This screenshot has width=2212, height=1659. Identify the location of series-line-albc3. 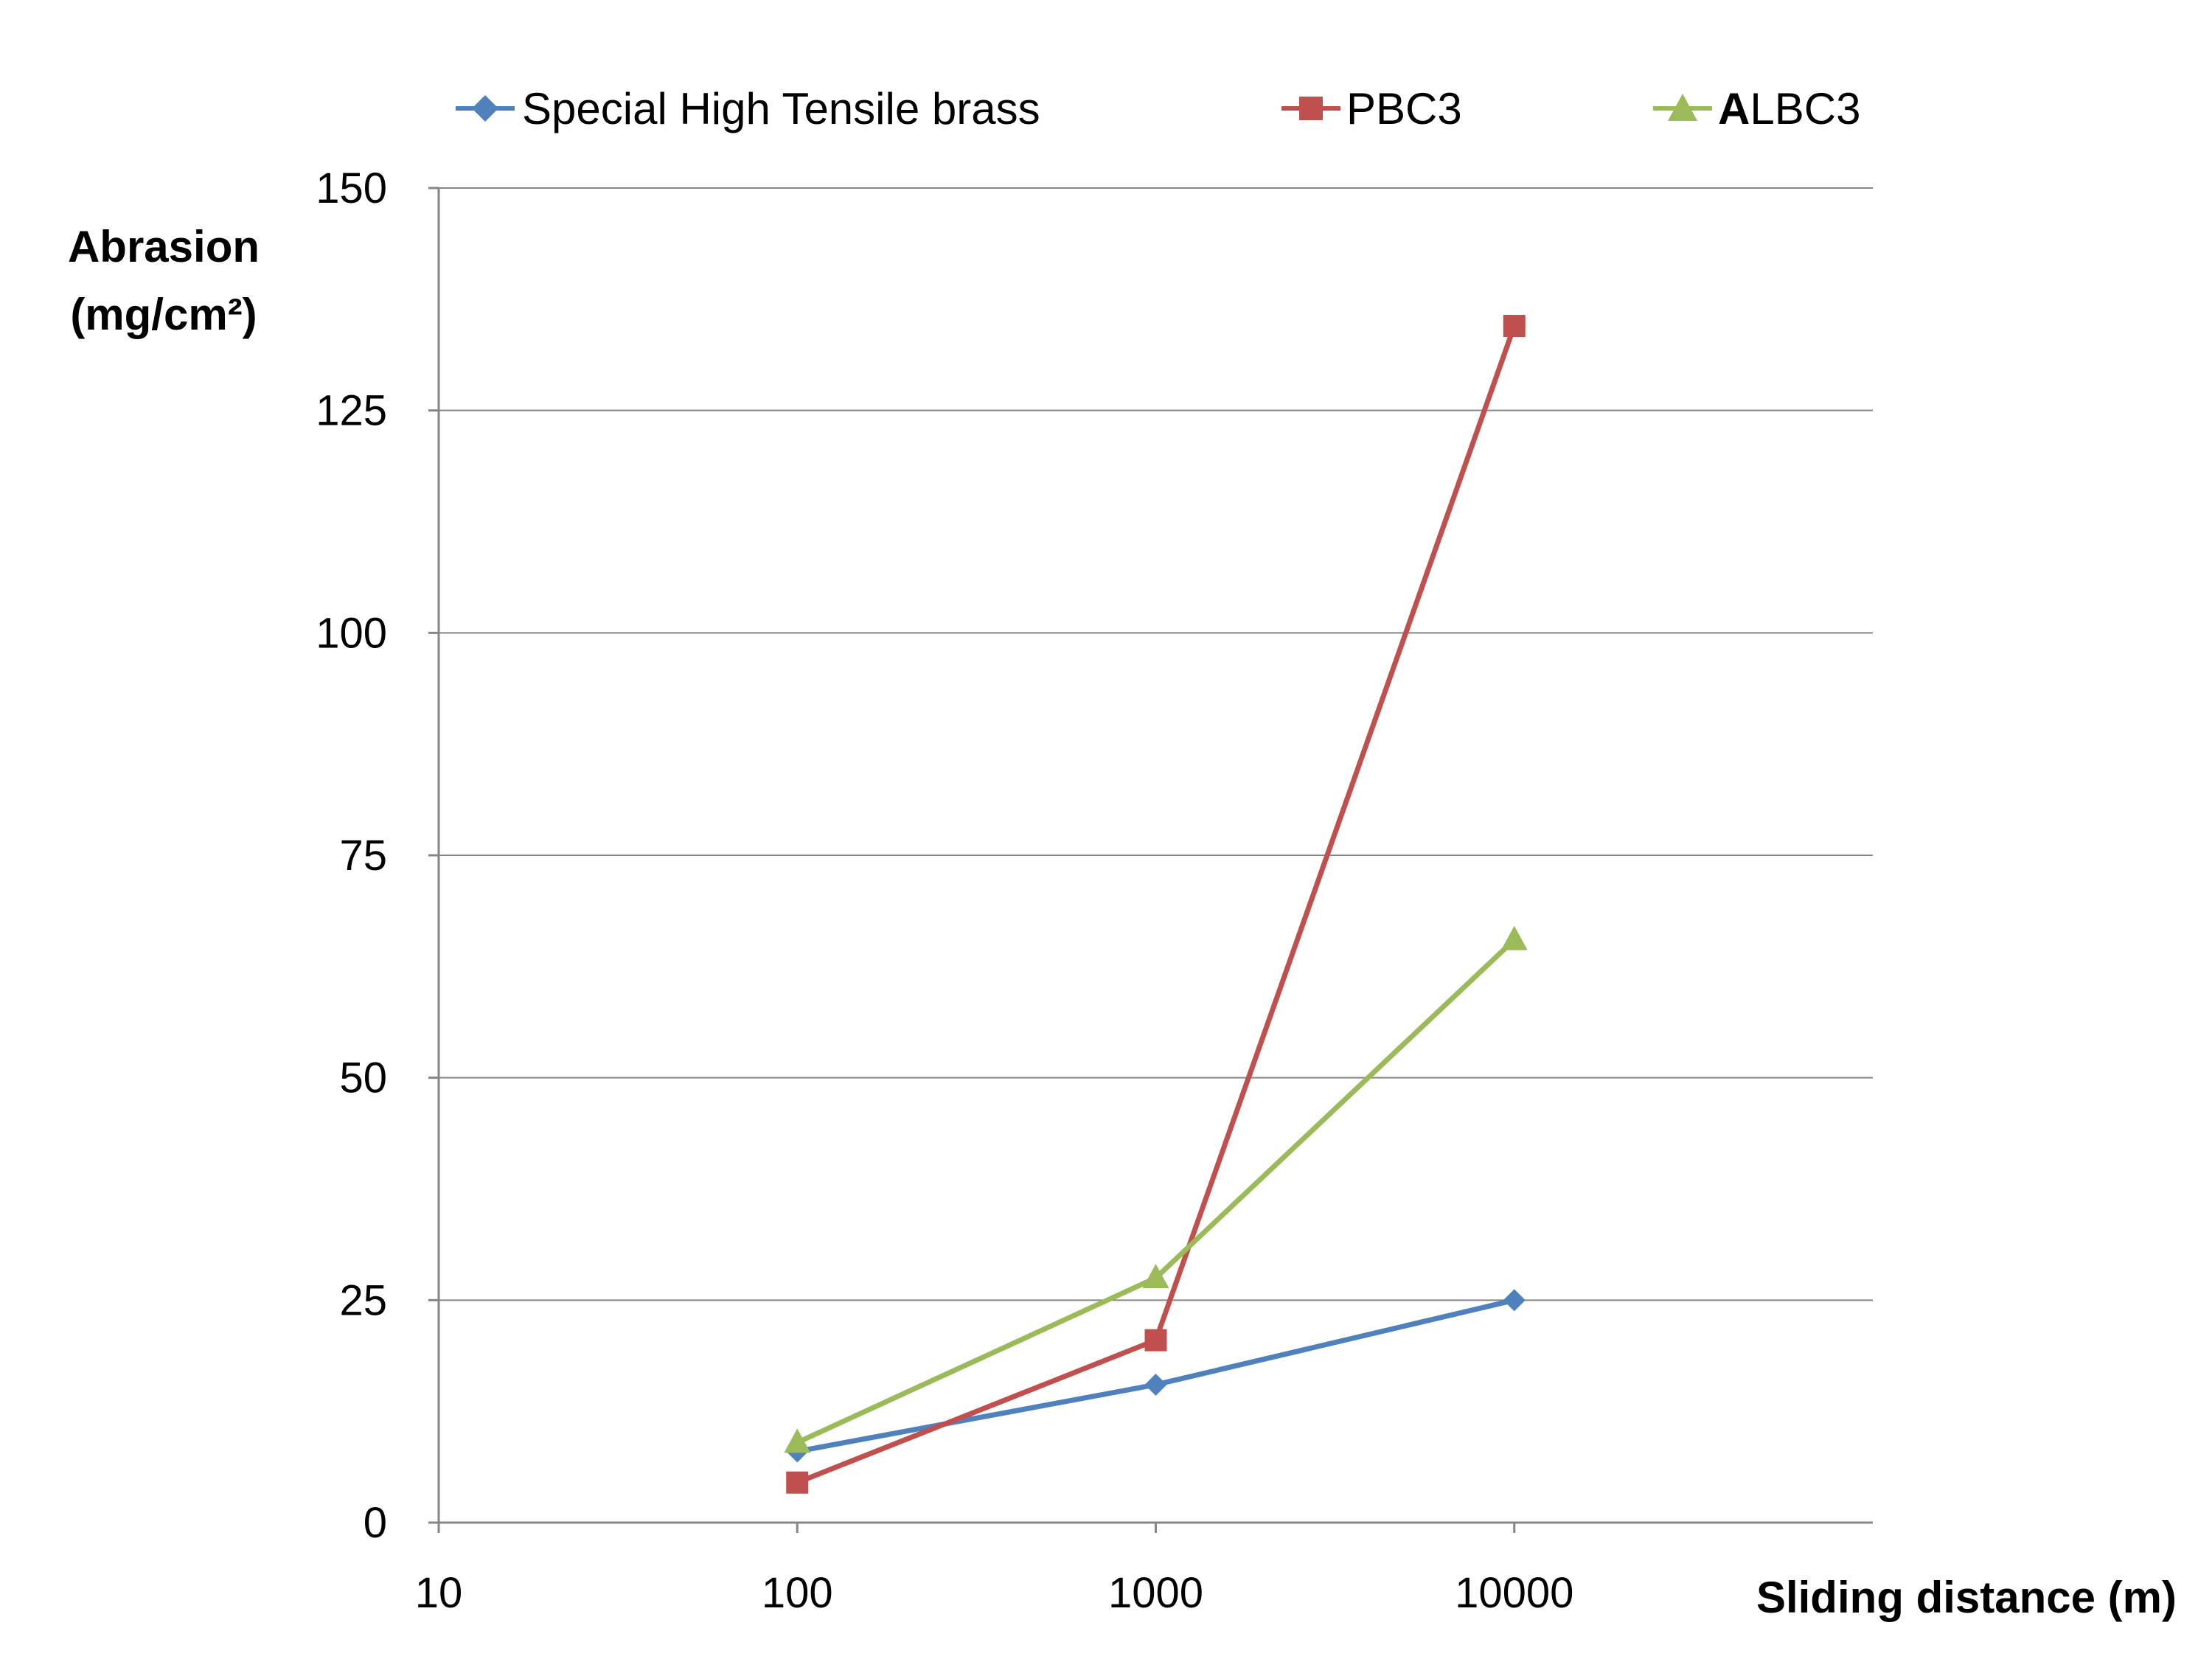
(1156, 1191).